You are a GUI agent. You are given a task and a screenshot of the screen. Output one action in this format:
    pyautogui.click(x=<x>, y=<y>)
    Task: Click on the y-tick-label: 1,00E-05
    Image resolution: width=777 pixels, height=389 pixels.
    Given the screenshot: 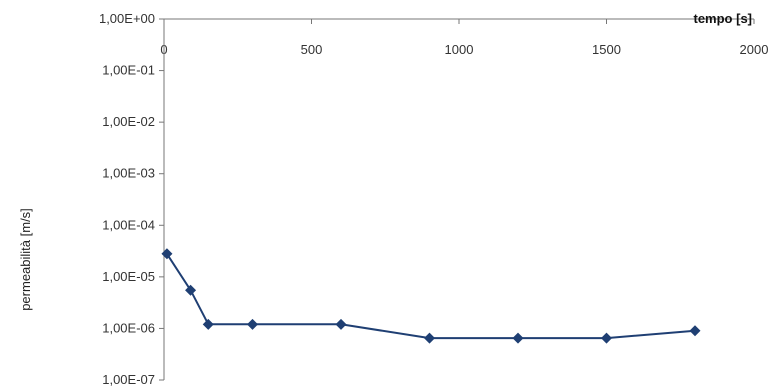 What is the action you would take?
    pyautogui.click(x=128, y=276)
    